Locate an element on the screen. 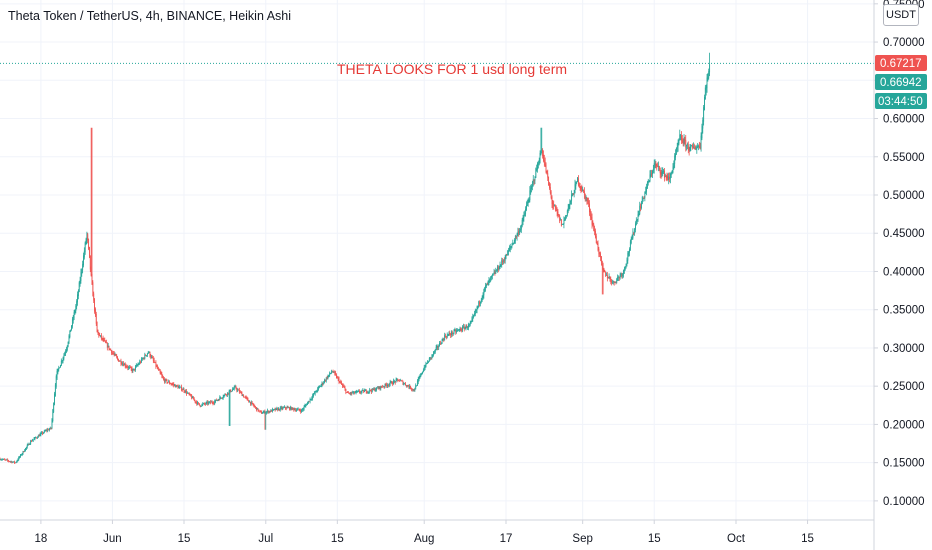  time-axis: 18 Jun 15 Jul 15 Aug 17 Sep 15 Oct 15 is located at coordinates (437, 532).